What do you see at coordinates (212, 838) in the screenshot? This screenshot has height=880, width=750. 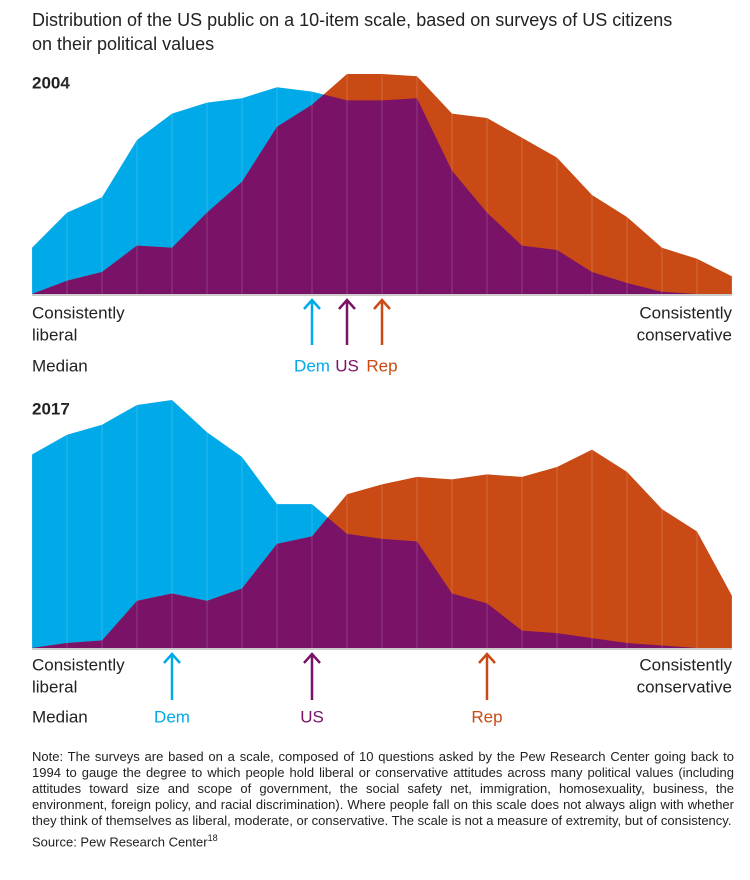 I see `source-ref: 18` at bounding box center [212, 838].